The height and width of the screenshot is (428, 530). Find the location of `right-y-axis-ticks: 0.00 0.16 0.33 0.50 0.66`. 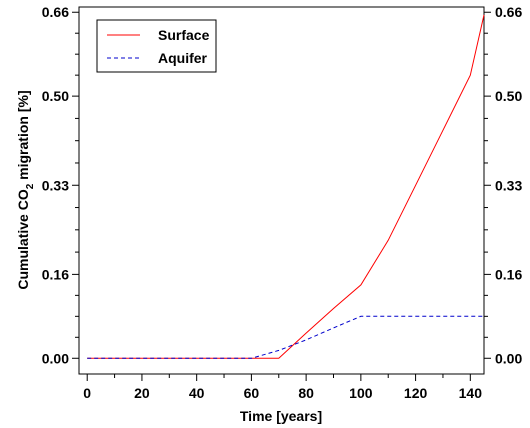

right-y-axis-ticks: 0.00 0.16 0.33 0.50 0.66 is located at coordinates (503, 185).